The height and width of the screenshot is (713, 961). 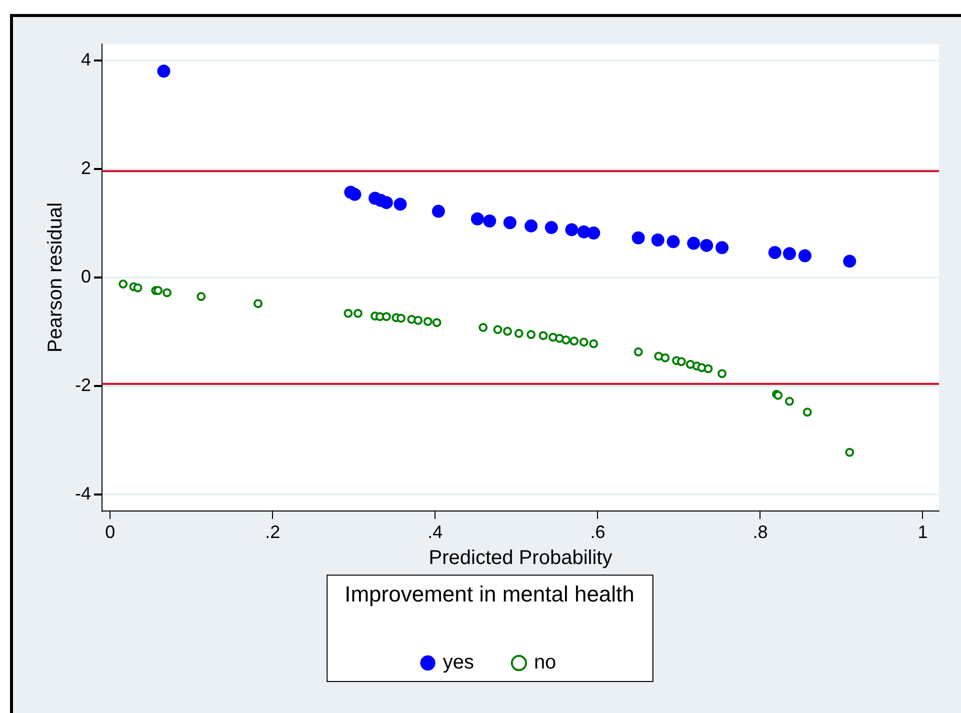 I want to click on x-tick-label: .8, so click(x=760, y=532).